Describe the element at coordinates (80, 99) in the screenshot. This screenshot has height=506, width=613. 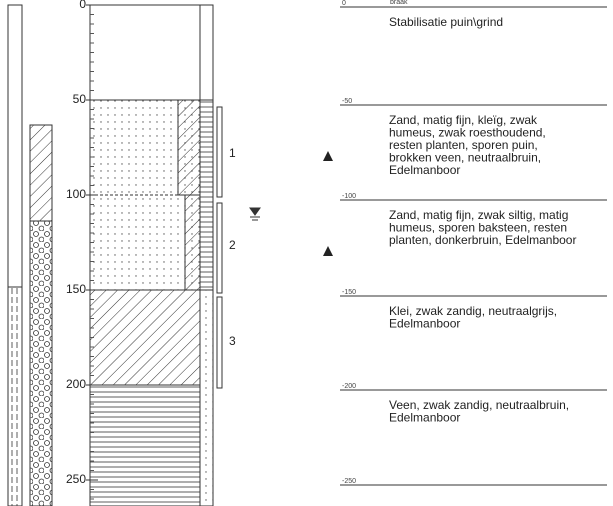
I see `depth-tick-label: 50` at that location.